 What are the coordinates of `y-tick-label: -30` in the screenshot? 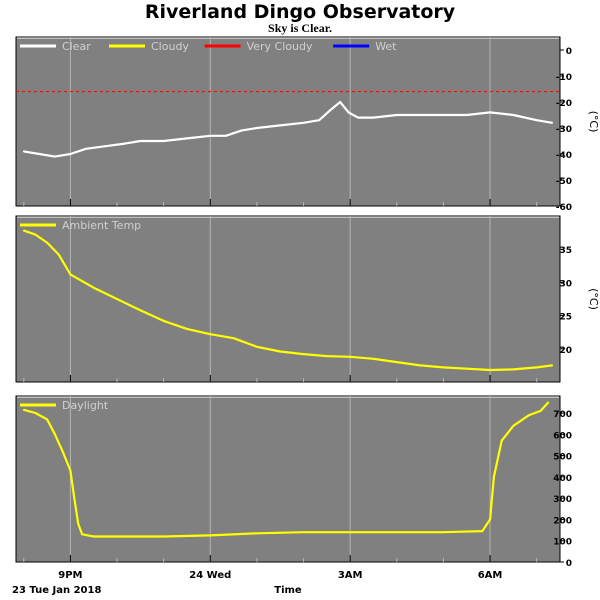 It's located at (564, 130).